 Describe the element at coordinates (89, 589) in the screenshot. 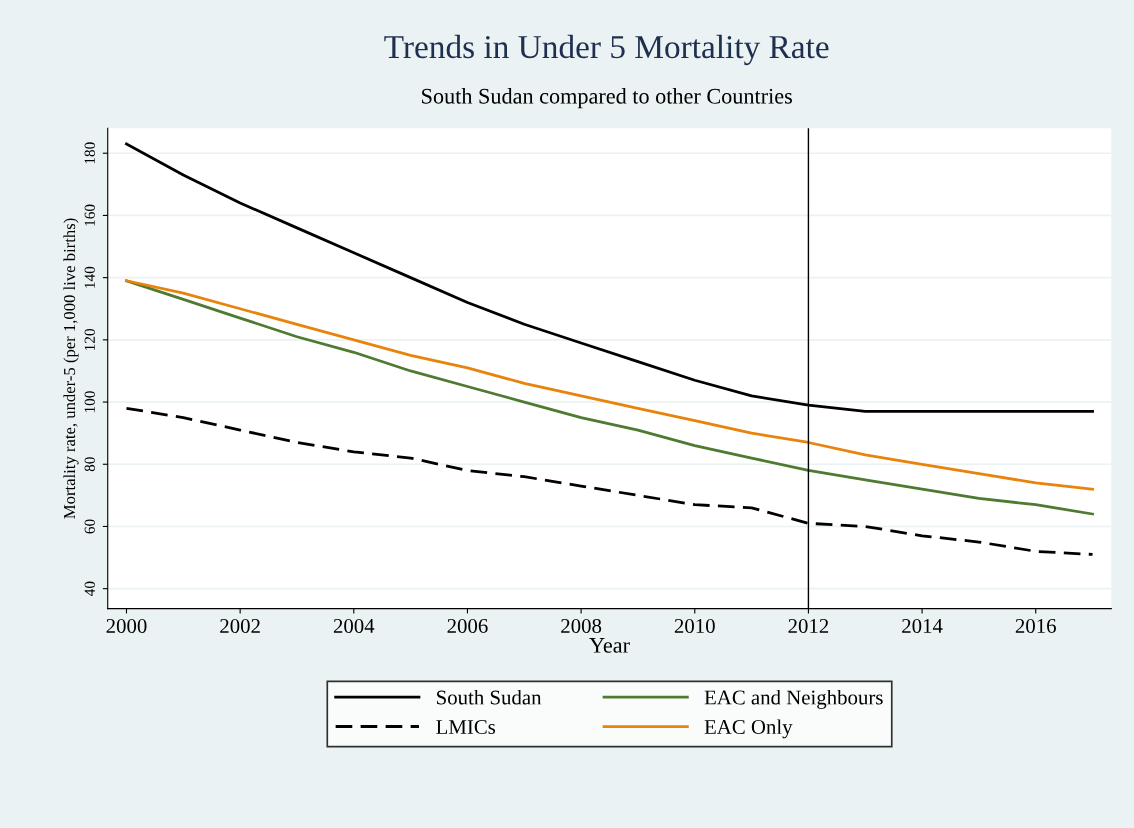

I see `y-tick-label: 40` at that location.